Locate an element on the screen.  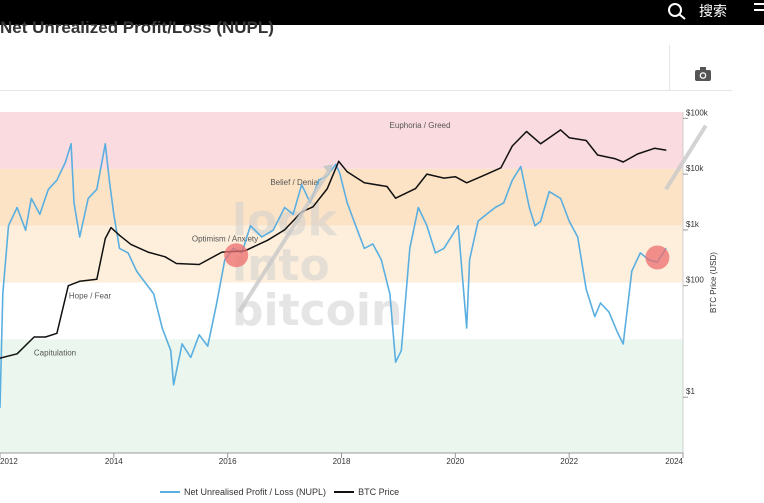
x-tick-label: 2014 is located at coordinates (114, 461).